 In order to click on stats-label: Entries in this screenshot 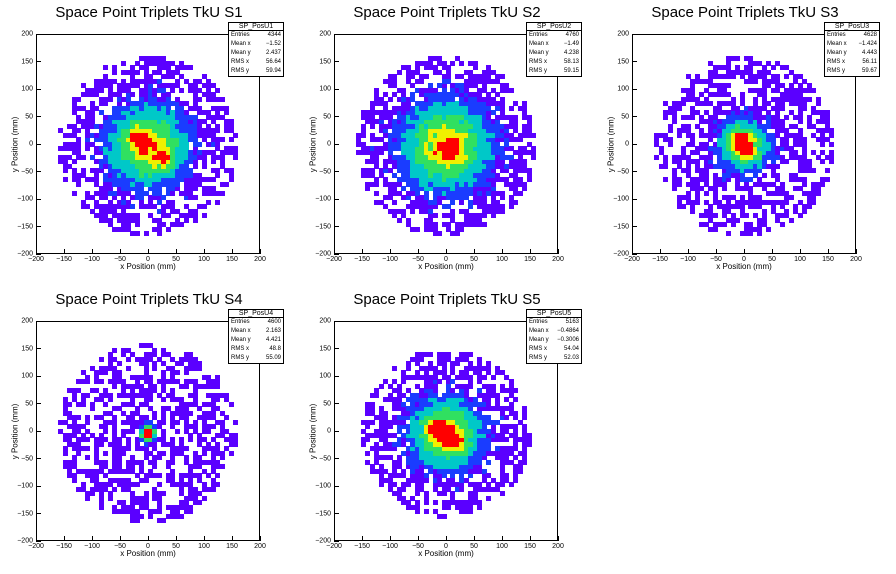, I will do `click(538, 322)`.